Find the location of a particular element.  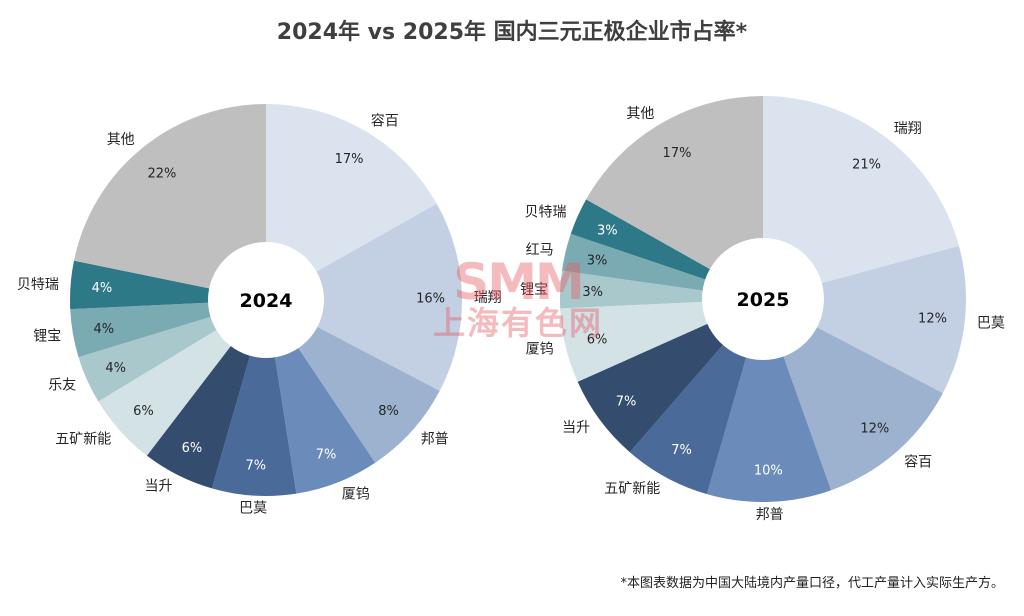

footnote: *本图表数据为中国大陆境内产量口径，代工产量计入实际生产方。 is located at coordinates (812, 583).